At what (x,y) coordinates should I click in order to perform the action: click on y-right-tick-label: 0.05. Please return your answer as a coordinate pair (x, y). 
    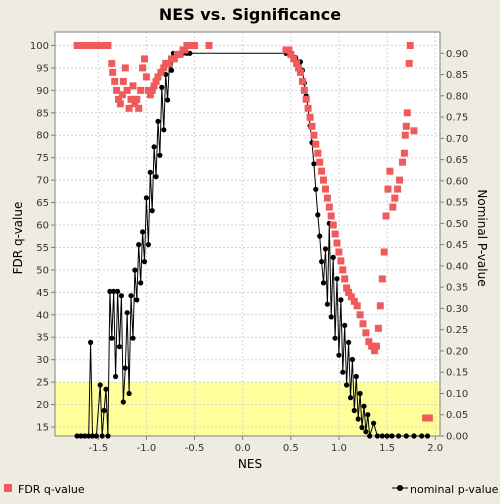
    Looking at the image, I should click on (457, 415).